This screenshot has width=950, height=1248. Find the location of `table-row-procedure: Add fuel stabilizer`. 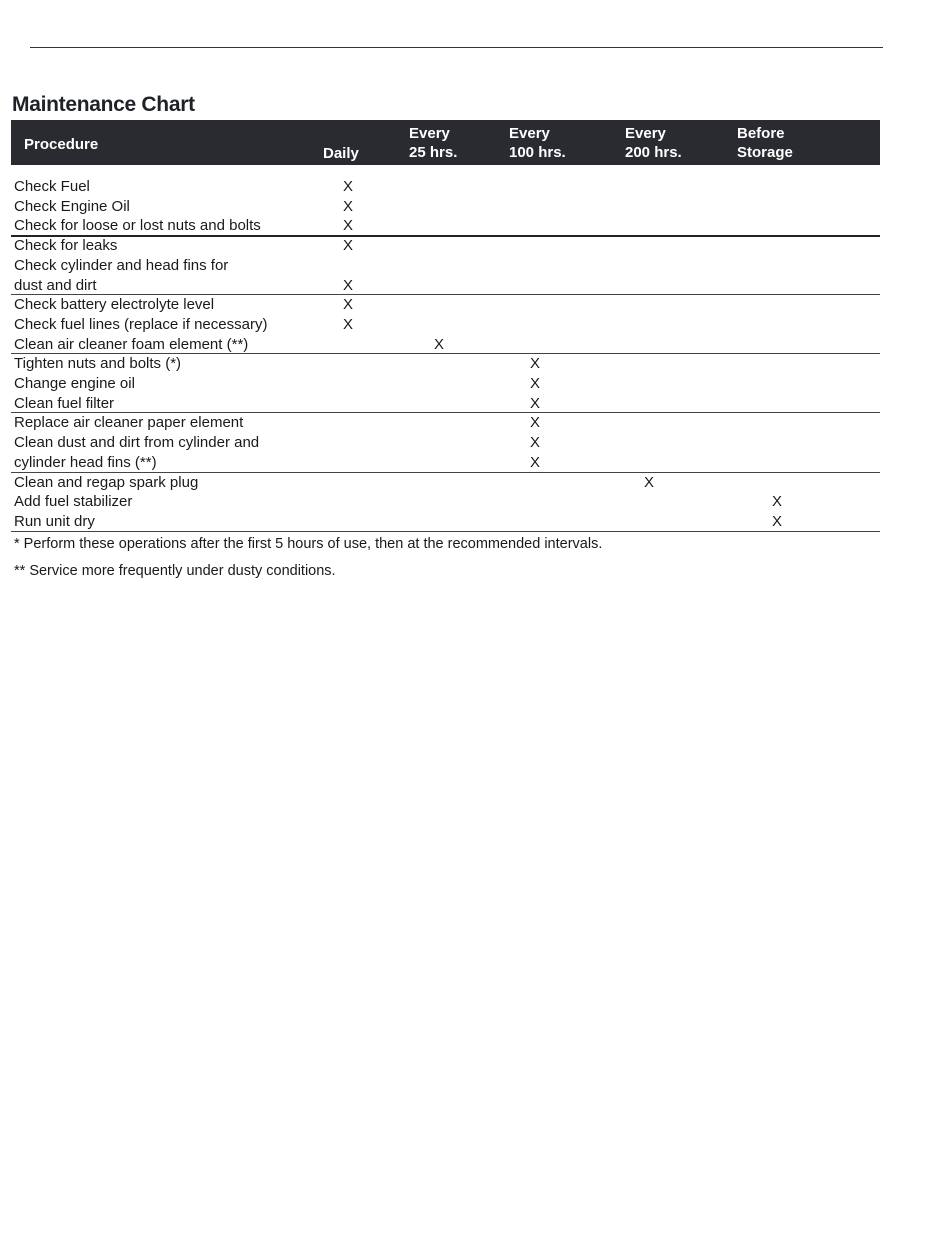

table-row-procedure: Add fuel stabilizer is located at coordinates (73, 502).